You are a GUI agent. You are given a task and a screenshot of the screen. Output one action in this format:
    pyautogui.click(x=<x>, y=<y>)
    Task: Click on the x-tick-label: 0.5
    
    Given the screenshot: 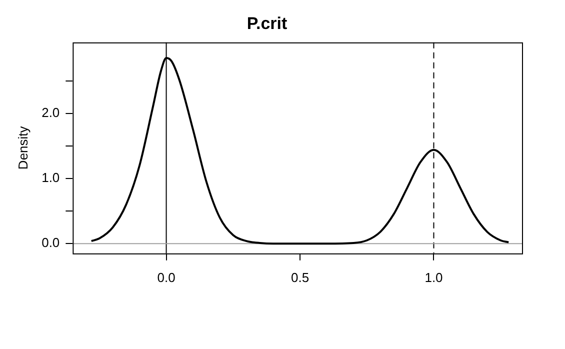 What is the action you would take?
    pyautogui.click(x=300, y=277)
    